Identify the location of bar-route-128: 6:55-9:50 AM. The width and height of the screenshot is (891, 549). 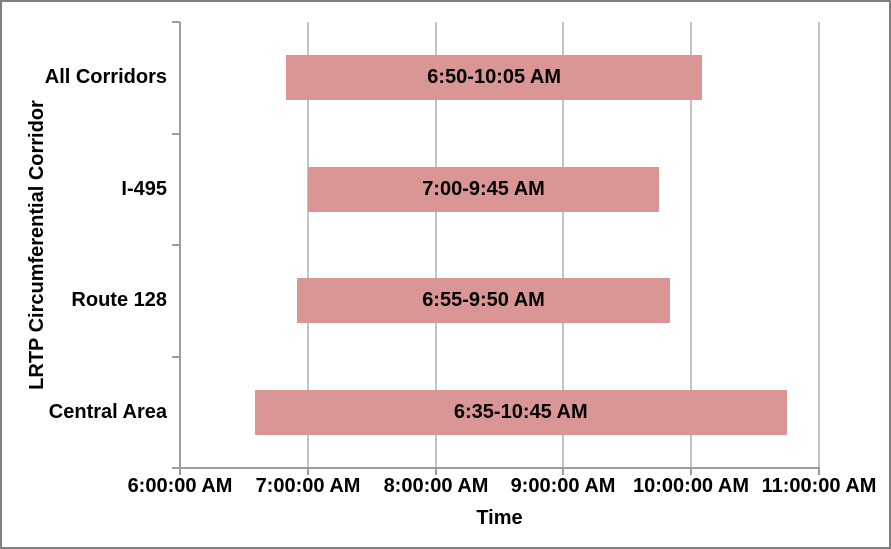
(483, 301).